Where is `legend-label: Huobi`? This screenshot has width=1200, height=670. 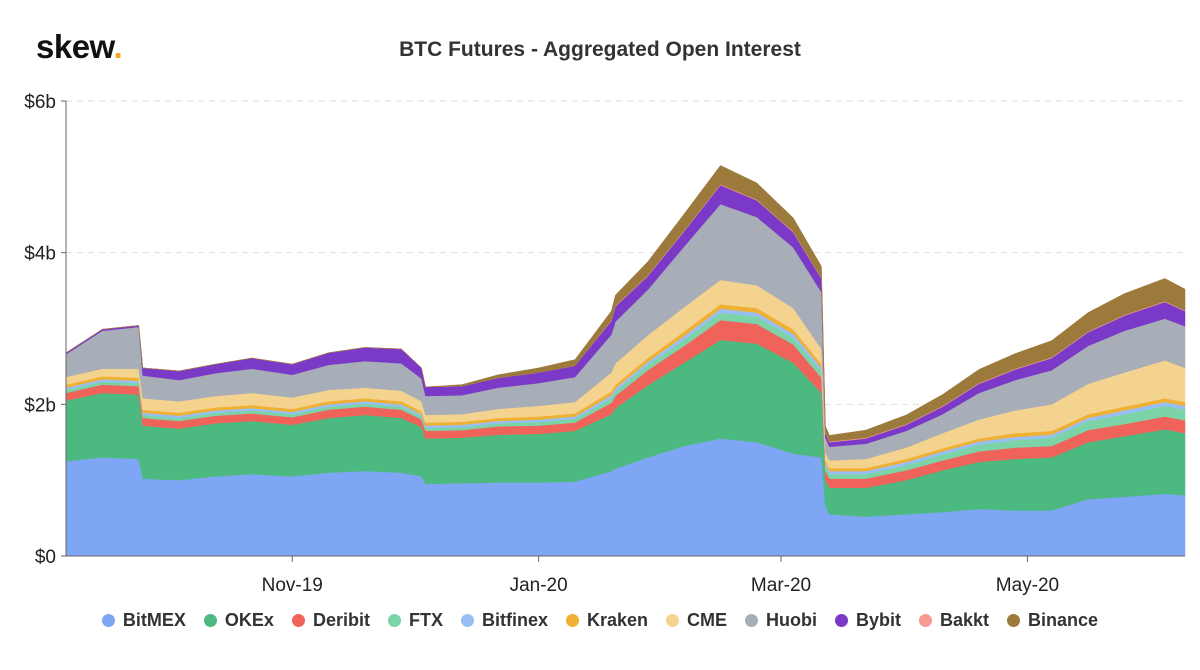 legend-label: Huobi is located at coordinates (792, 620).